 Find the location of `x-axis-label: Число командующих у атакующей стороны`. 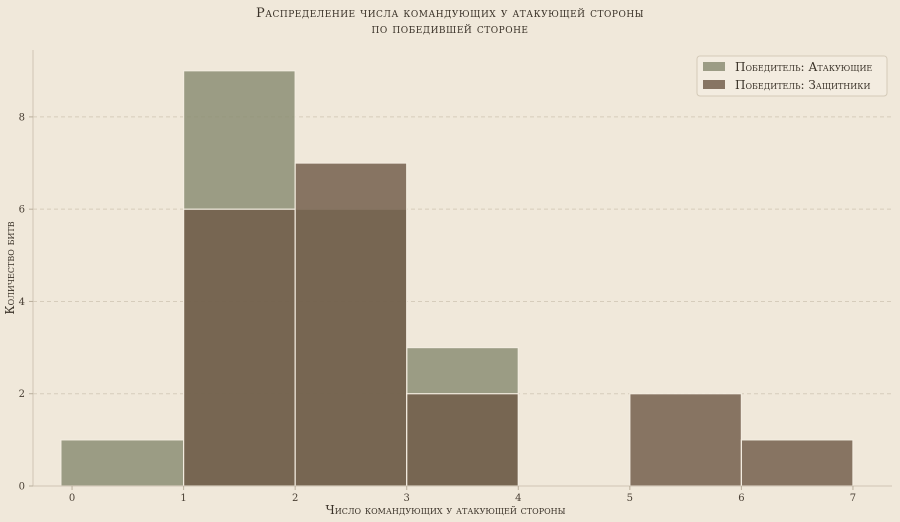

x-axis-label: Число командующих у атакующей стороны is located at coordinates (446, 510).